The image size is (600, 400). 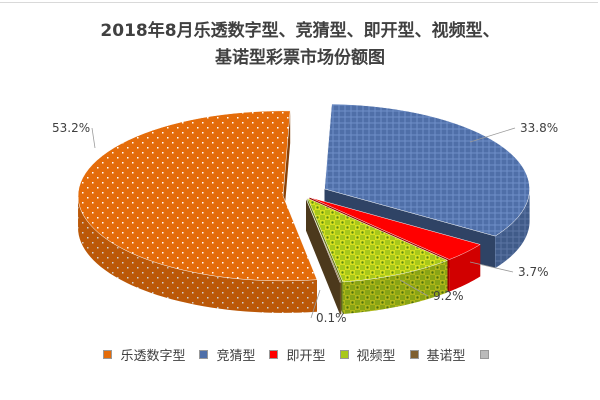 I want to click on data-label: 3.7%, so click(x=533, y=272).